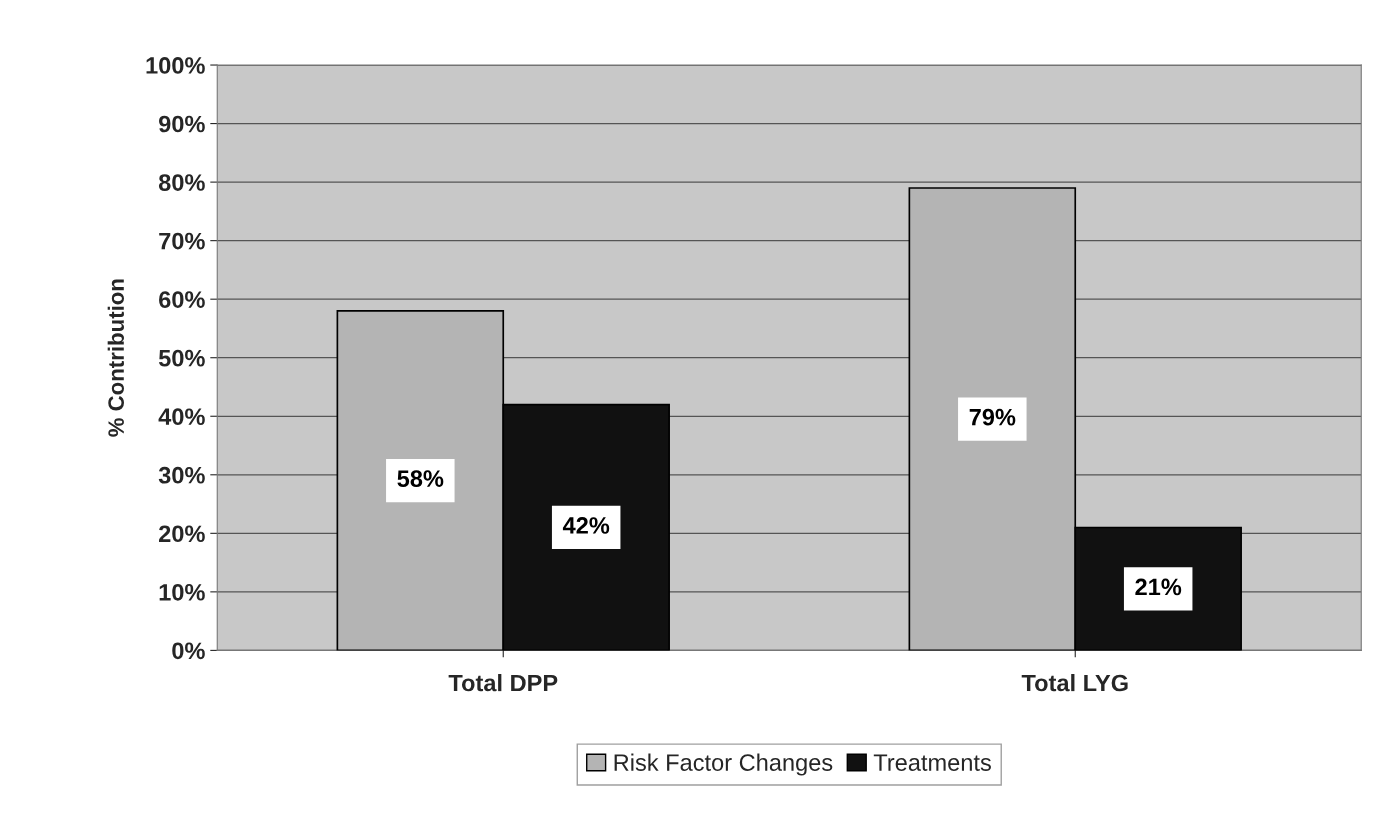 The width and height of the screenshot is (1375, 813). I want to click on data-label: 42%, so click(586, 525).